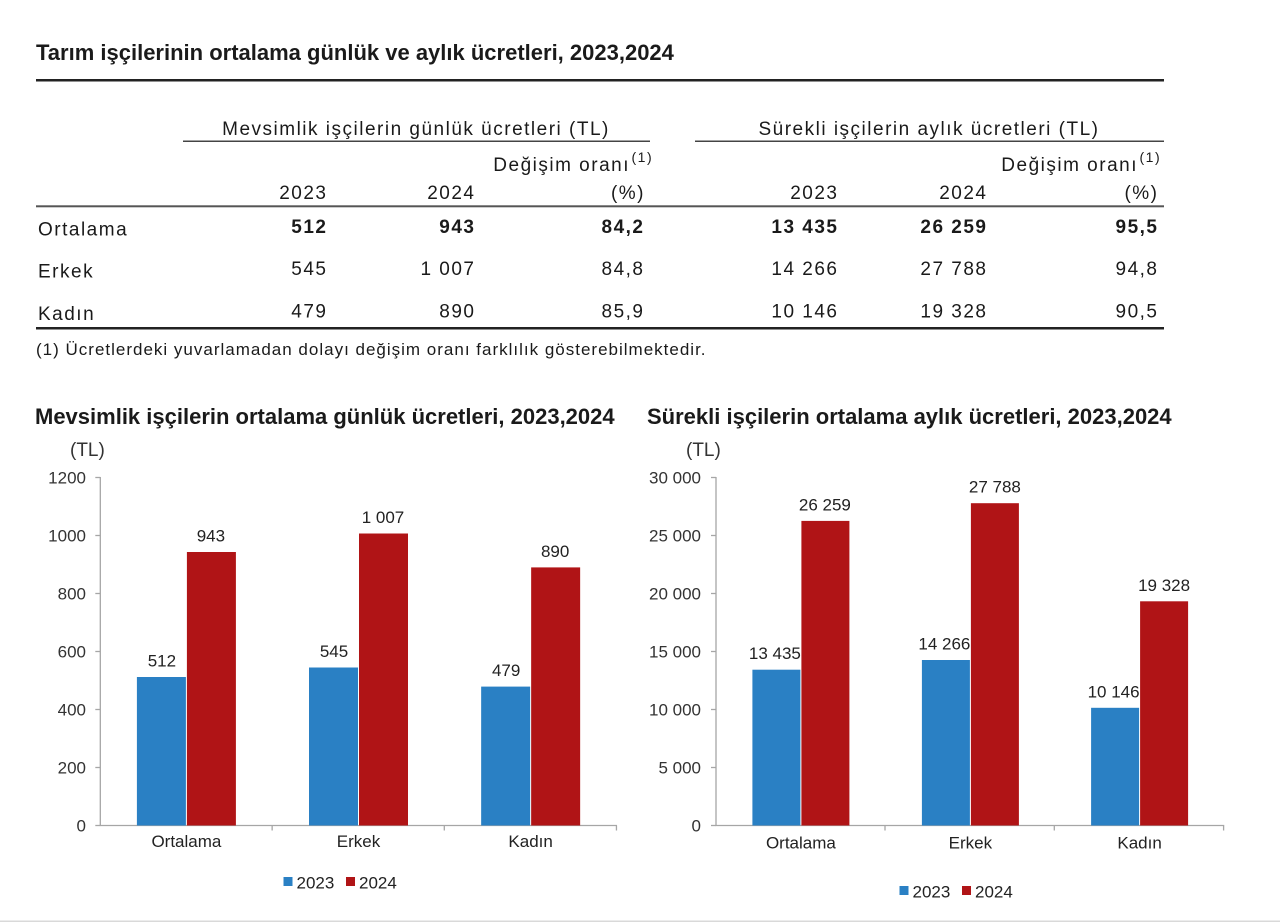  Describe the element at coordinates (679, 768) in the screenshot. I see `svg-text: 5 000` at that location.